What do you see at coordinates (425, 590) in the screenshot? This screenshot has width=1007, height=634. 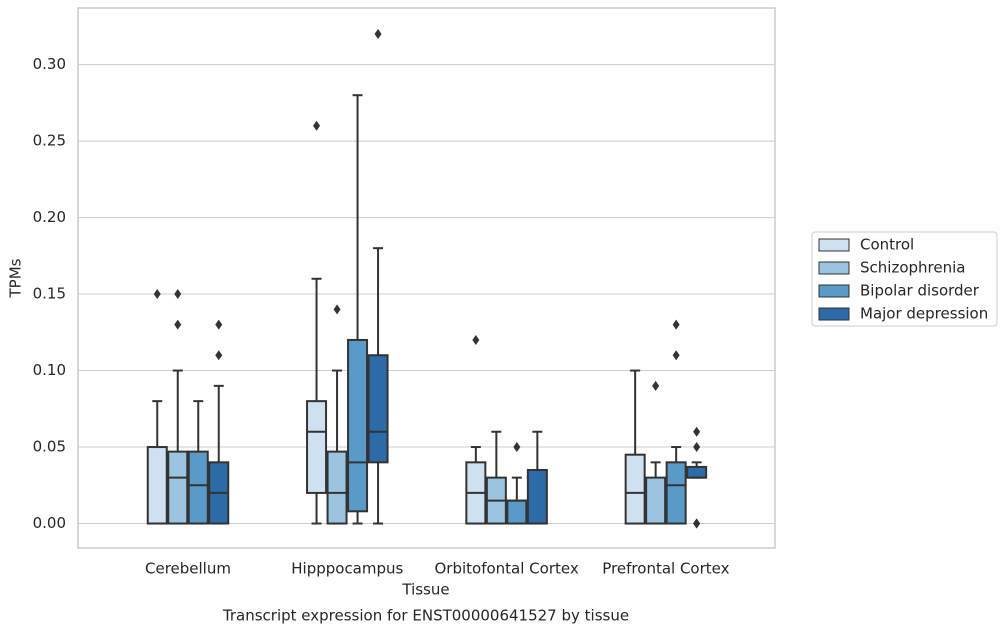 I see `x-axis-label: Tissue` at bounding box center [425, 590].